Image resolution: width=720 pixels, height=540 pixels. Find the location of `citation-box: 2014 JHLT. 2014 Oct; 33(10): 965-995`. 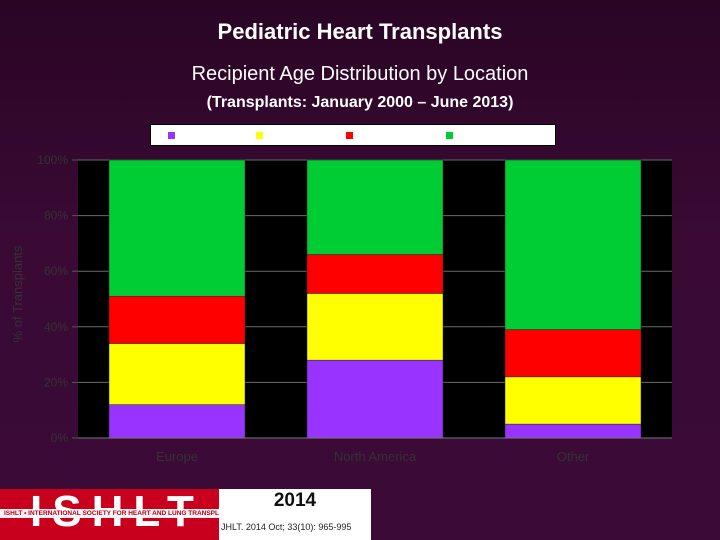

citation-box: 2014 JHLT. 2014 Oct; 33(10): 965-995 is located at coordinates (295, 514).